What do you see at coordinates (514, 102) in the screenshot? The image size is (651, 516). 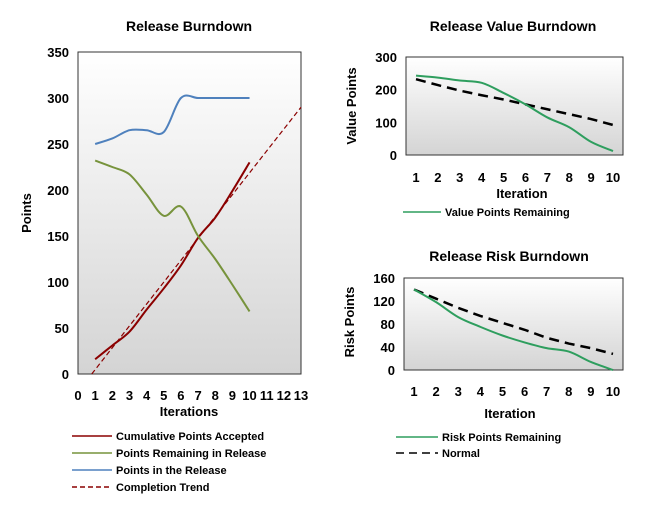 I see `series-line-trend` at bounding box center [514, 102].